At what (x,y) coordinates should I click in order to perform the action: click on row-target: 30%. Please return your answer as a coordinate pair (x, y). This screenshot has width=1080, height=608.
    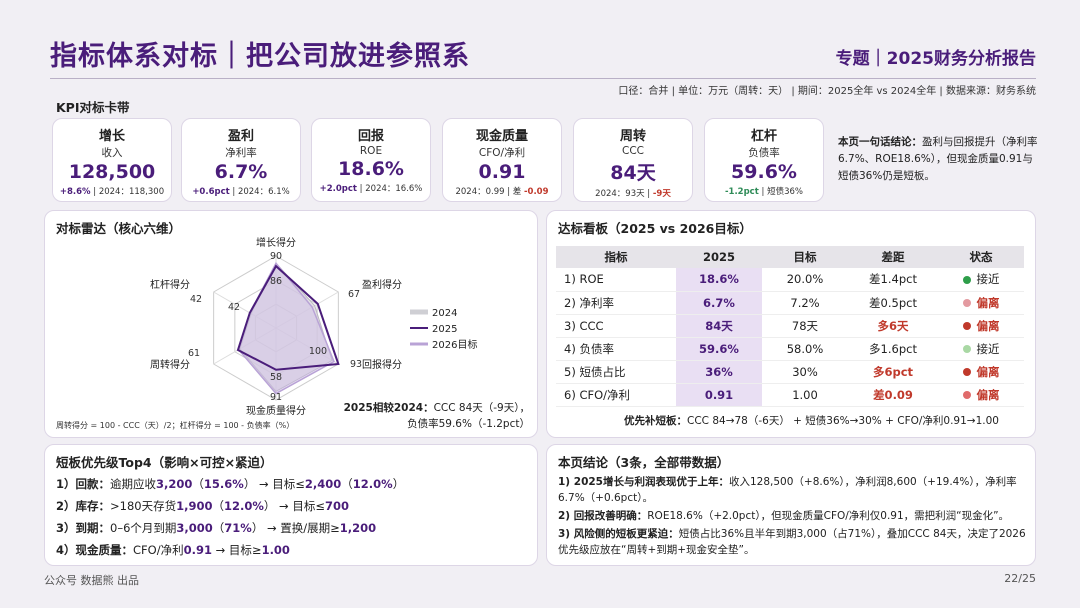
    Looking at the image, I should click on (805, 372).